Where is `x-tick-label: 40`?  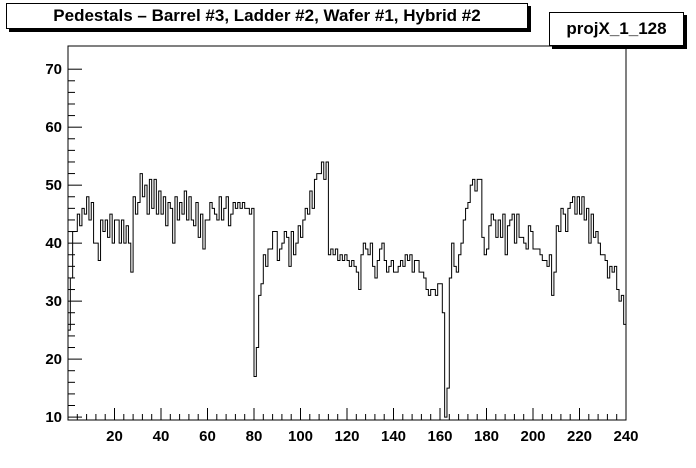 x-tick-label: 40 is located at coordinates (161, 436).